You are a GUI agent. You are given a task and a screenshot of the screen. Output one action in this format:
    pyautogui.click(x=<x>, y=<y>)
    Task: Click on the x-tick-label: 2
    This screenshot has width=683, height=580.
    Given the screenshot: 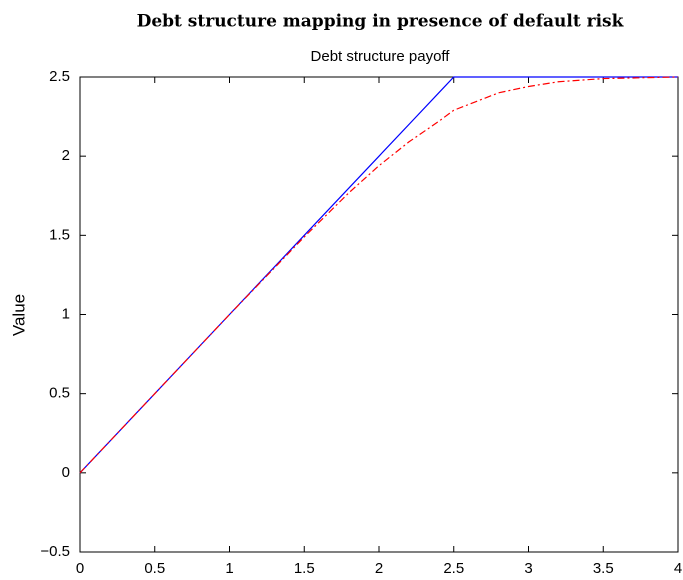 What is the action you would take?
    pyautogui.click(x=379, y=568)
    